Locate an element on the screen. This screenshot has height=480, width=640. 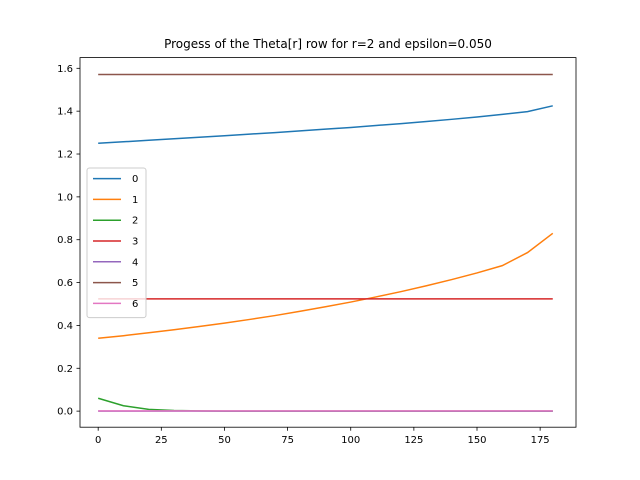
legend-label-6: 6 is located at coordinates (135, 304).